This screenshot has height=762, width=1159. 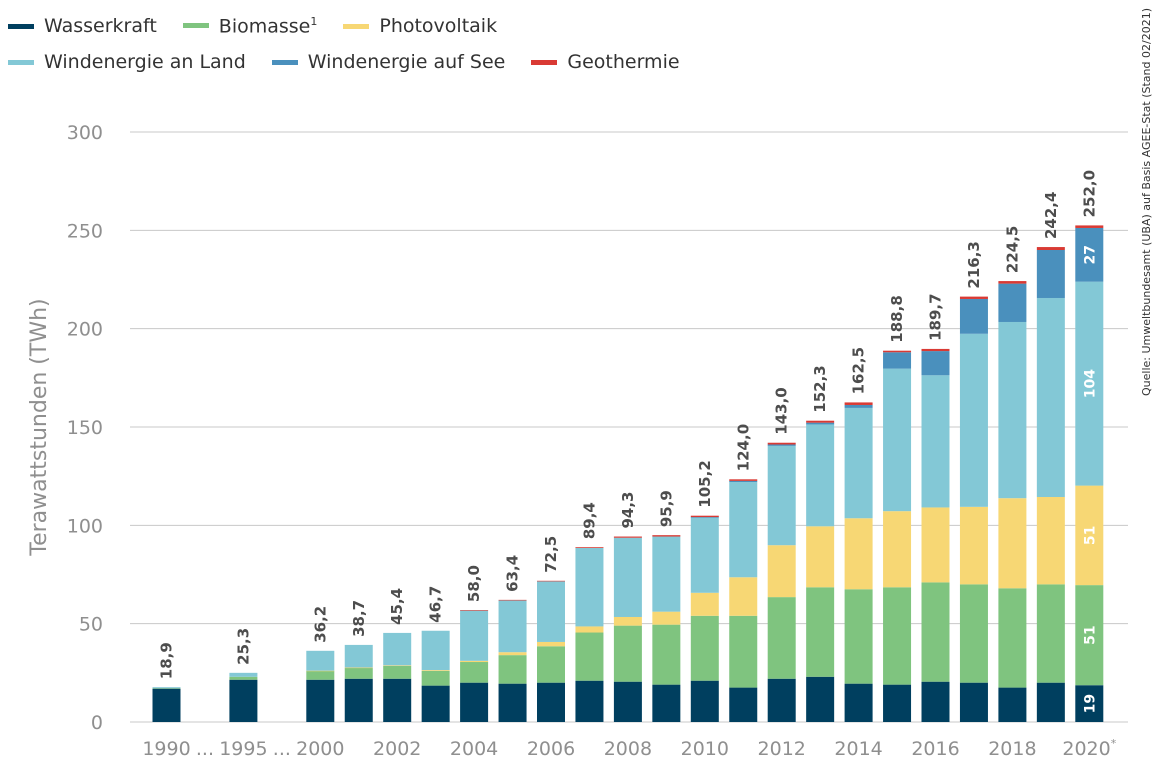 What do you see at coordinates (897, 318) in the screenshot?
I see `bar-total-label: 188,8` at bounding box center [897, 318].